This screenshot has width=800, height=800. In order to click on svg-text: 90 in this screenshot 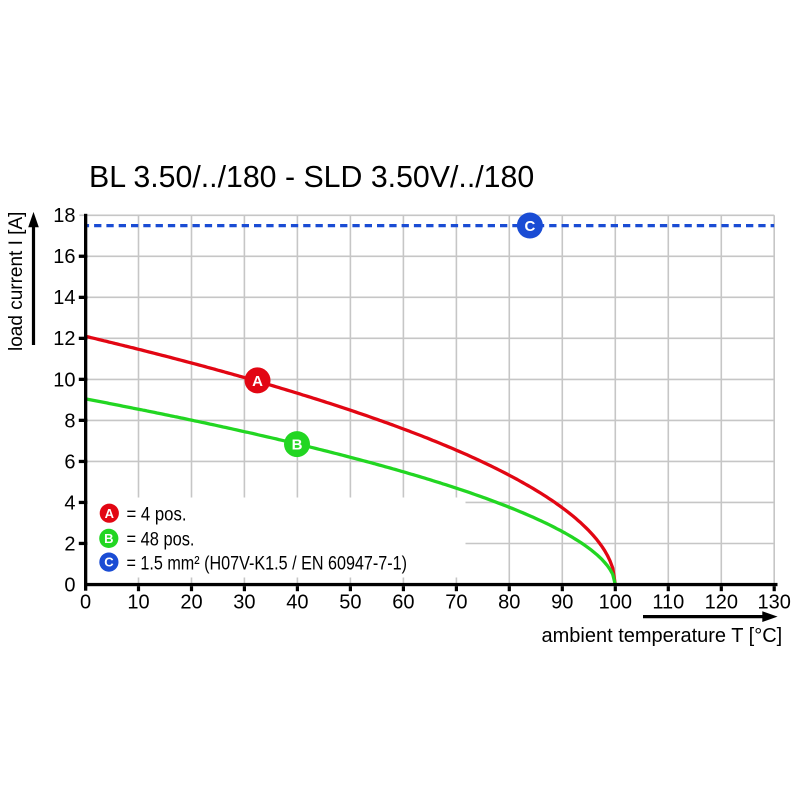, I will do `click(562, 603)`.